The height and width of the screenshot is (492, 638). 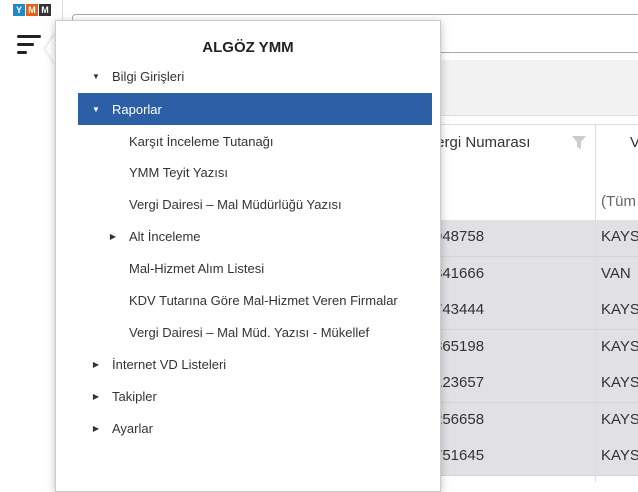 What do you see at coordinates (248, 47) in the screenshot?
I see `popup-title: ALGÖZ YMM` at bounding box center [248, 47].